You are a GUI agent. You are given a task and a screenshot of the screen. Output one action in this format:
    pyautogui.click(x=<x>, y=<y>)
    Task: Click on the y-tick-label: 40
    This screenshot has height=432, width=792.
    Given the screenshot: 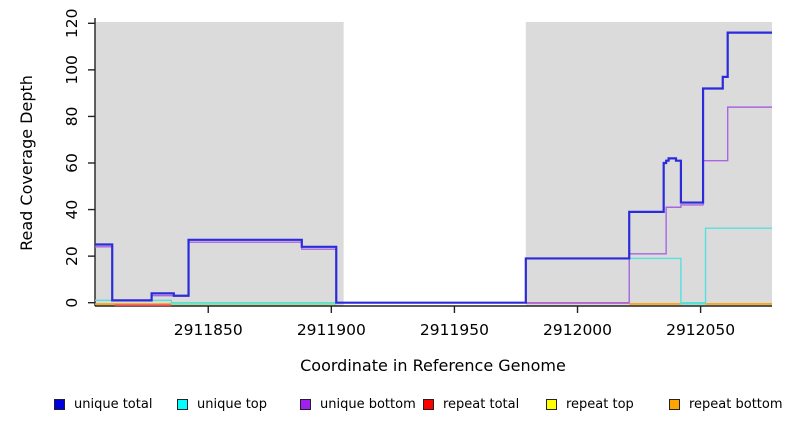 What is the action you would take?
    pyautogui.click(x=72, y=210)
    